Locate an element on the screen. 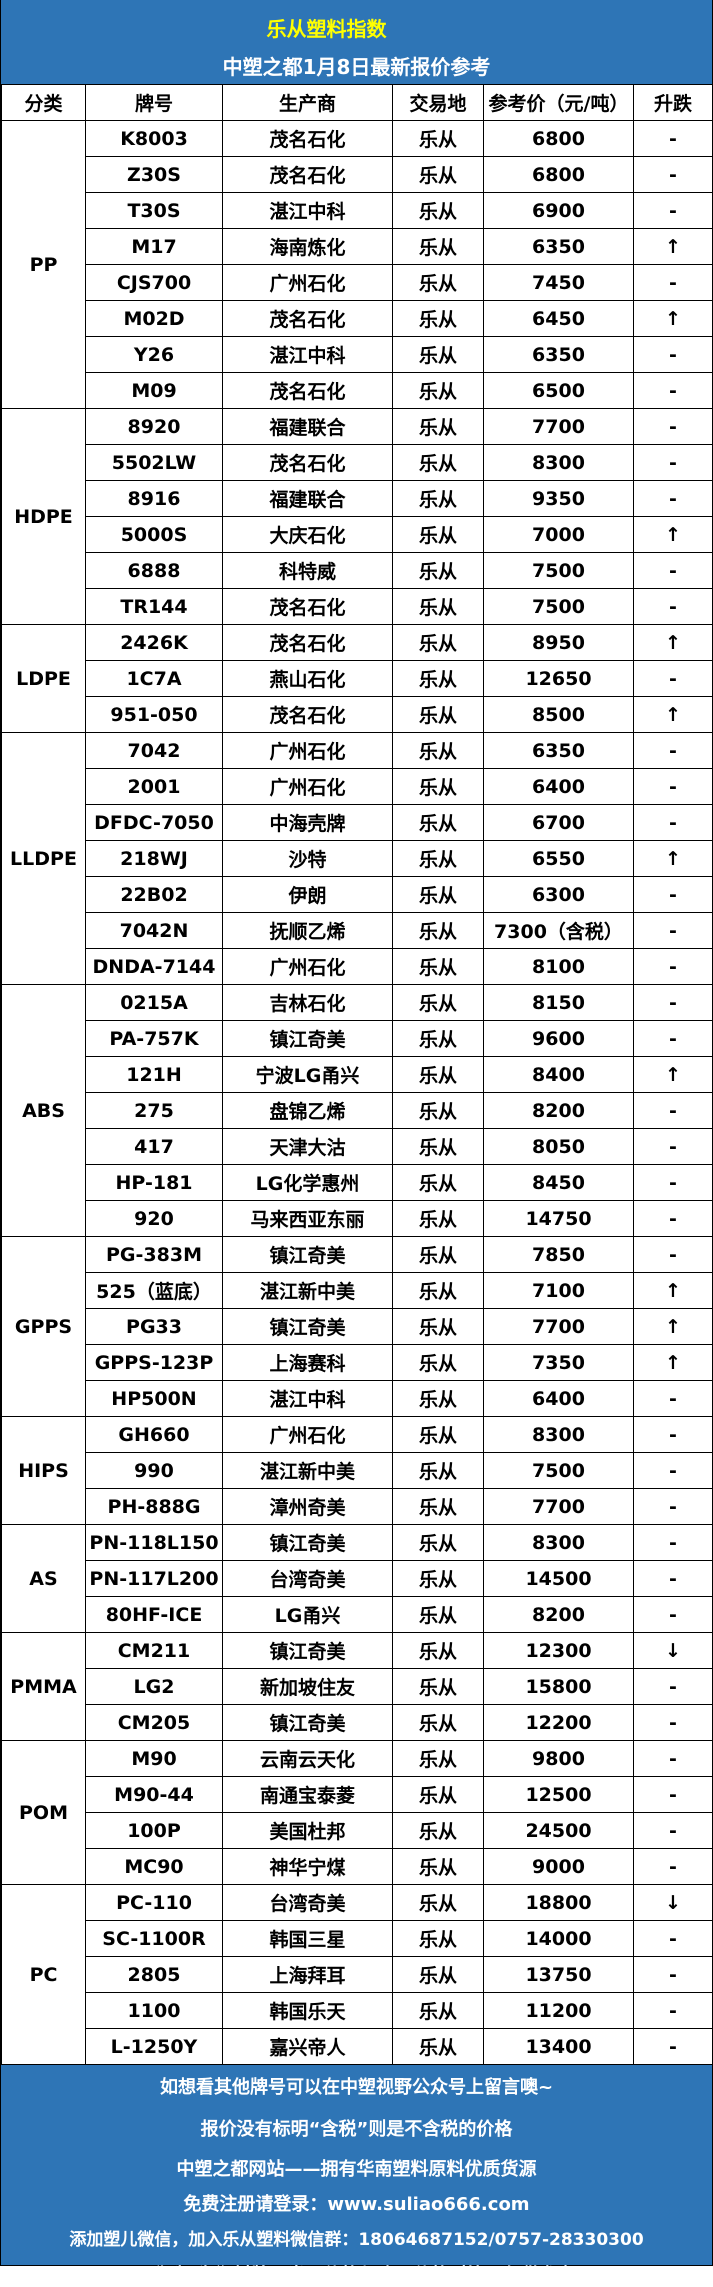 The height and width of the screenshot is (2287, 713). price-cell: 13750 is located at coordinates (558, 1974).